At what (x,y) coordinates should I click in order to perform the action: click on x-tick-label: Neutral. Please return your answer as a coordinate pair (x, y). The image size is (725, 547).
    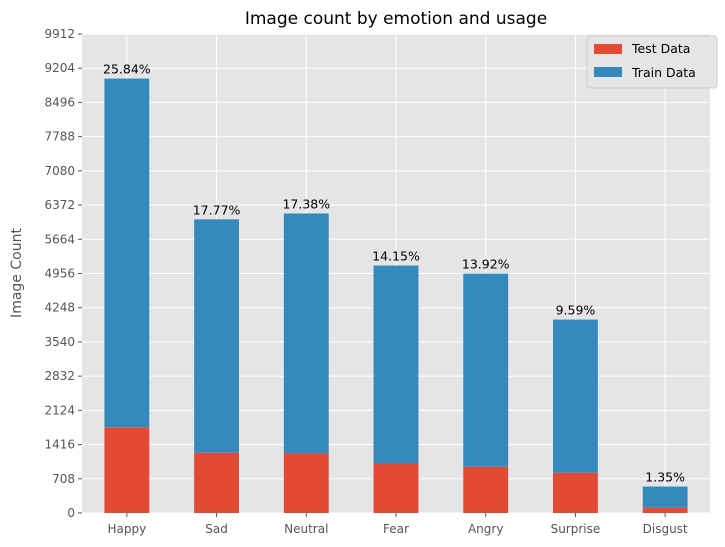
    Looking at the image, I should click on (306, 529).